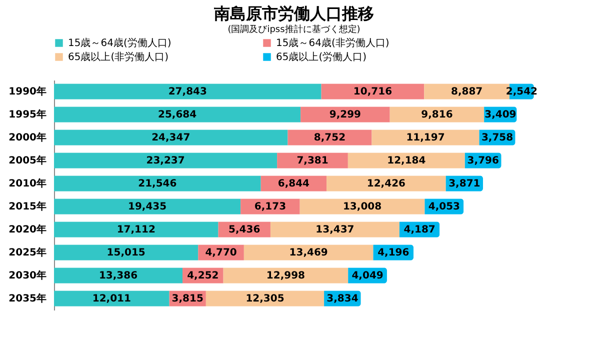 Image resolution: width=589 pixels, height=344 pixels. I want to click on data-label: 15,015, so click(126, 253).